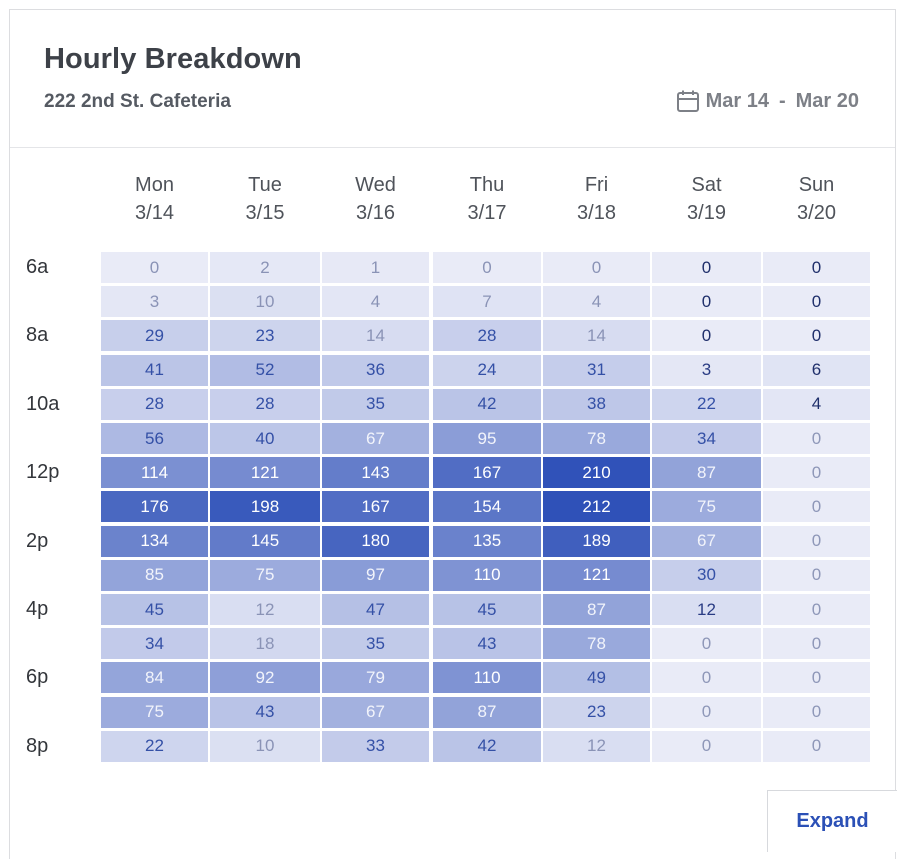 The image size is (906, 859). What do you see at coordinates (596, 473) in the screenshot?
I see `heatmap-cell: 210` at bounding box center [596, 473].